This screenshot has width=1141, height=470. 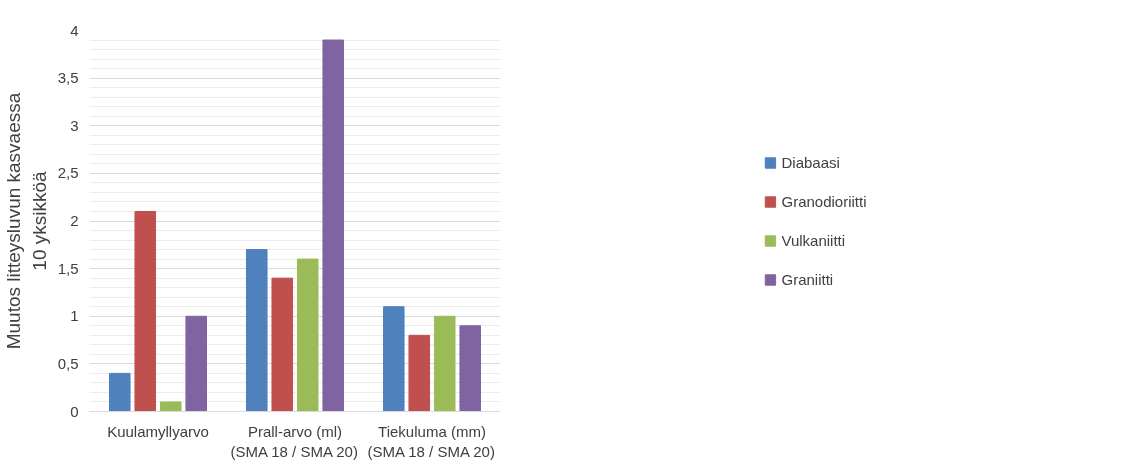 I want to click on y-tick-label: 3,5, so click(x=68, y=78).